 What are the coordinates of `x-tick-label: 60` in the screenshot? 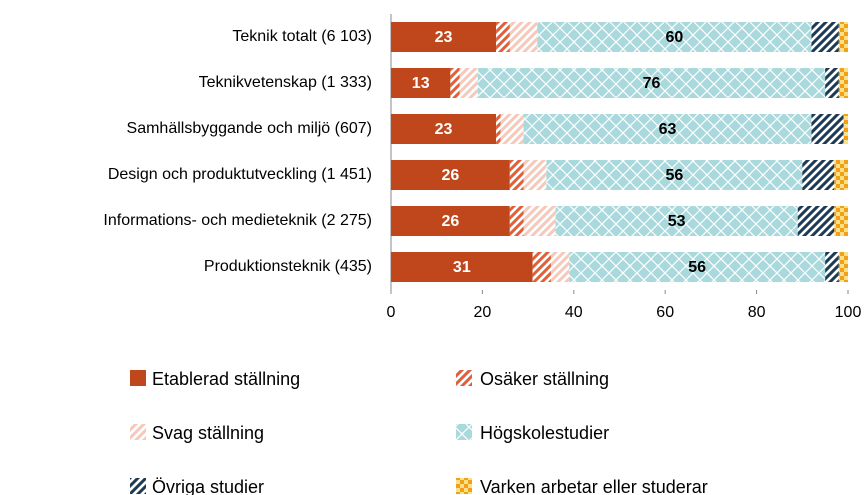 It's located at (665, 312).